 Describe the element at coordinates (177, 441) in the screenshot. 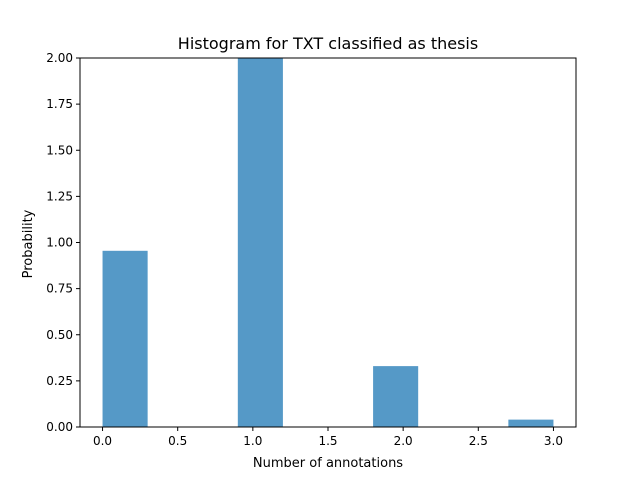

I see `x-tick-label: 0.5` at that location.